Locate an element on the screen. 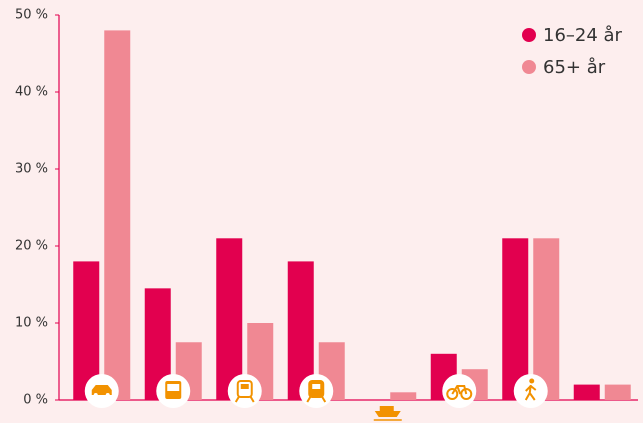 The image size is (643, 423). icon-body is located at coordinates (530, 392).